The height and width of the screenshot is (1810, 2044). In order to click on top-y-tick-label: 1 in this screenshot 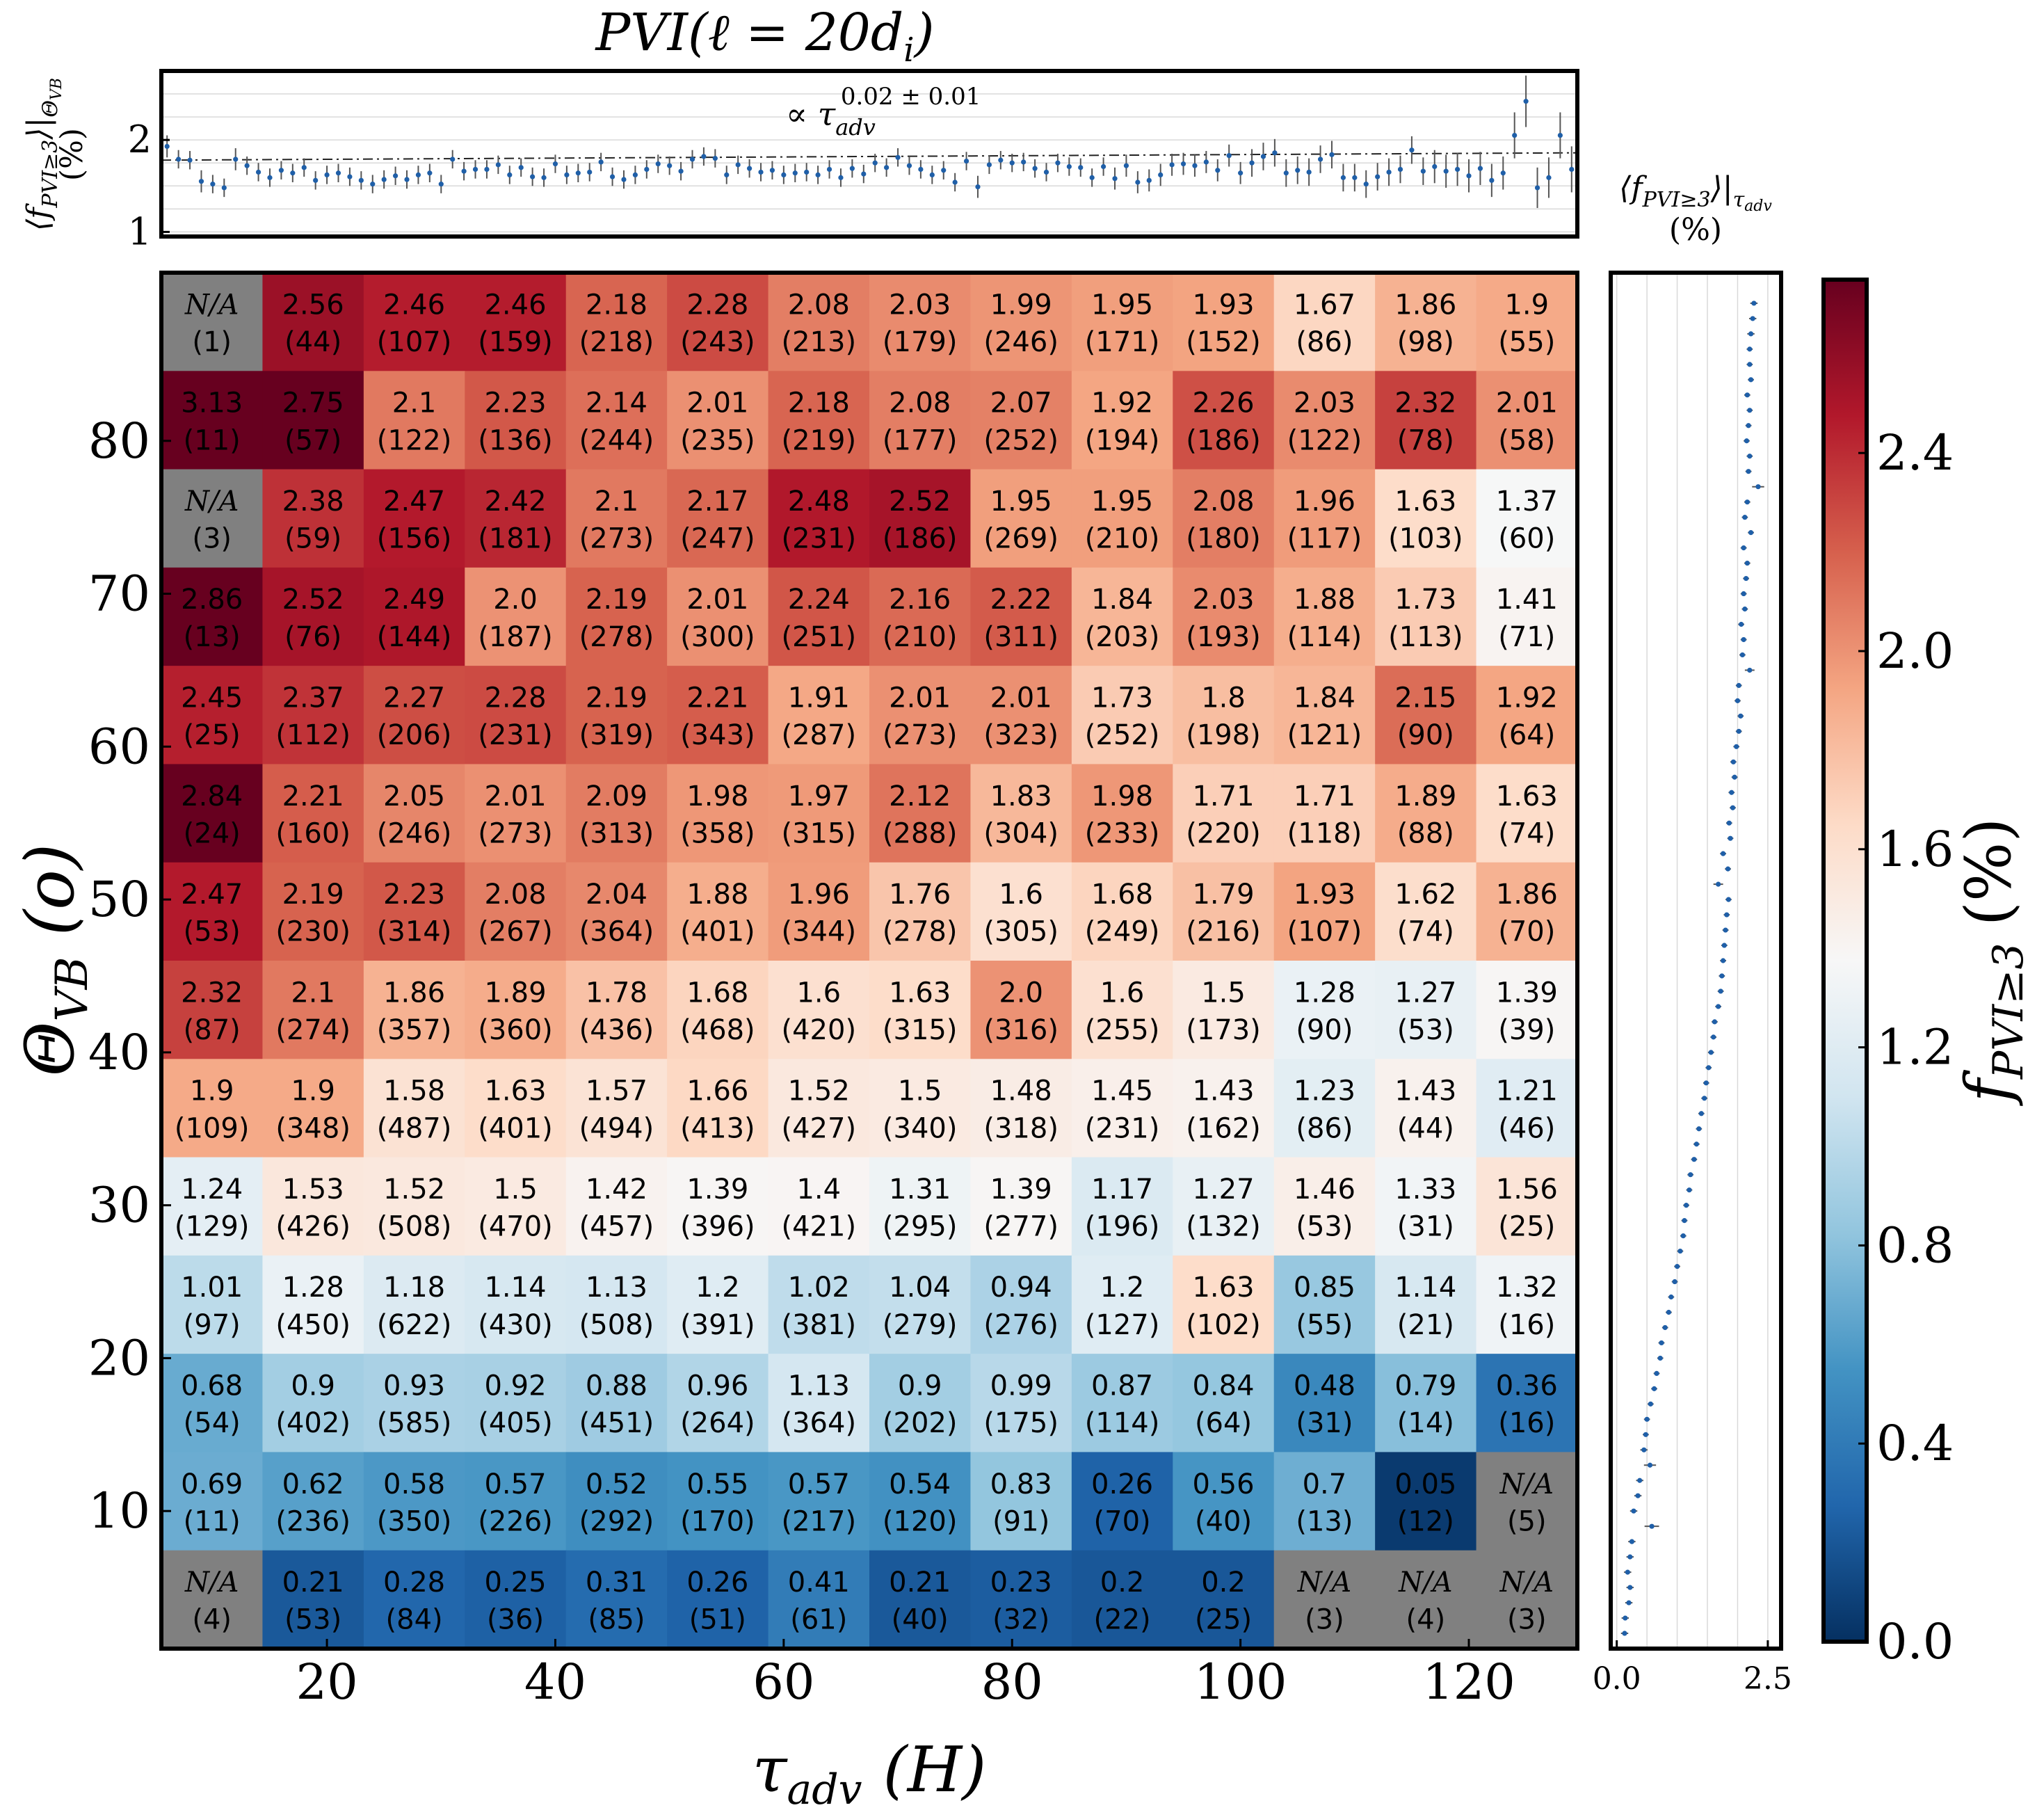, I will do `click(140, 231)`.